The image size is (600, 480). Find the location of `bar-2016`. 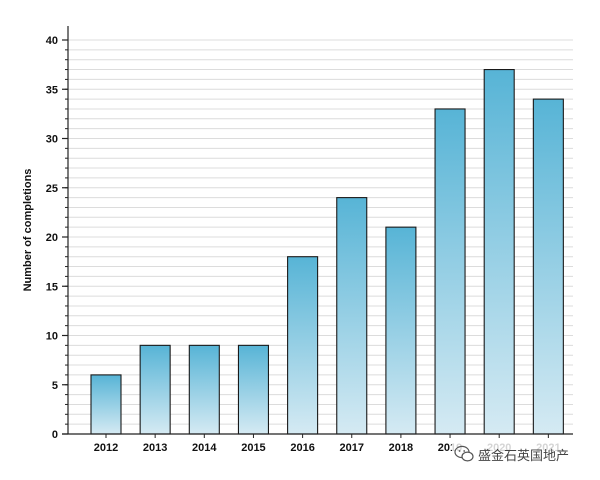

bar-2016 is located at coordinates (303, 345).